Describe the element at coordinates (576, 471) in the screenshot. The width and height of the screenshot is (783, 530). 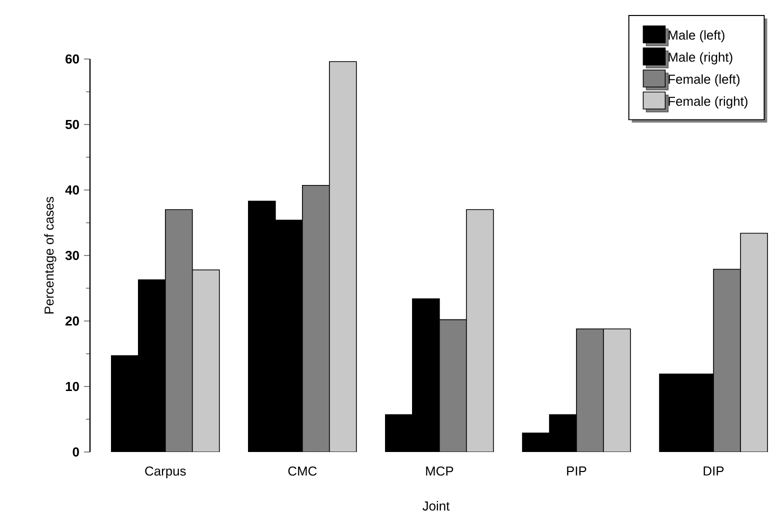
I see `x-tick-label: PIP` at that location.